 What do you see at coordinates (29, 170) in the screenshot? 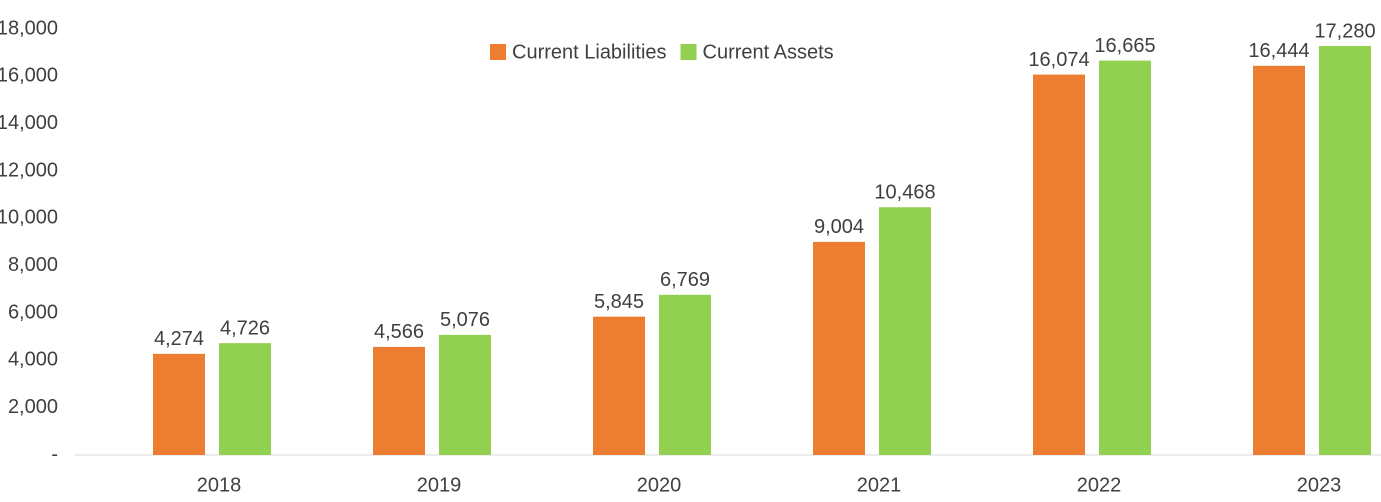
I see `y-tick-label: 12,000` at bounding box center [29, 170].